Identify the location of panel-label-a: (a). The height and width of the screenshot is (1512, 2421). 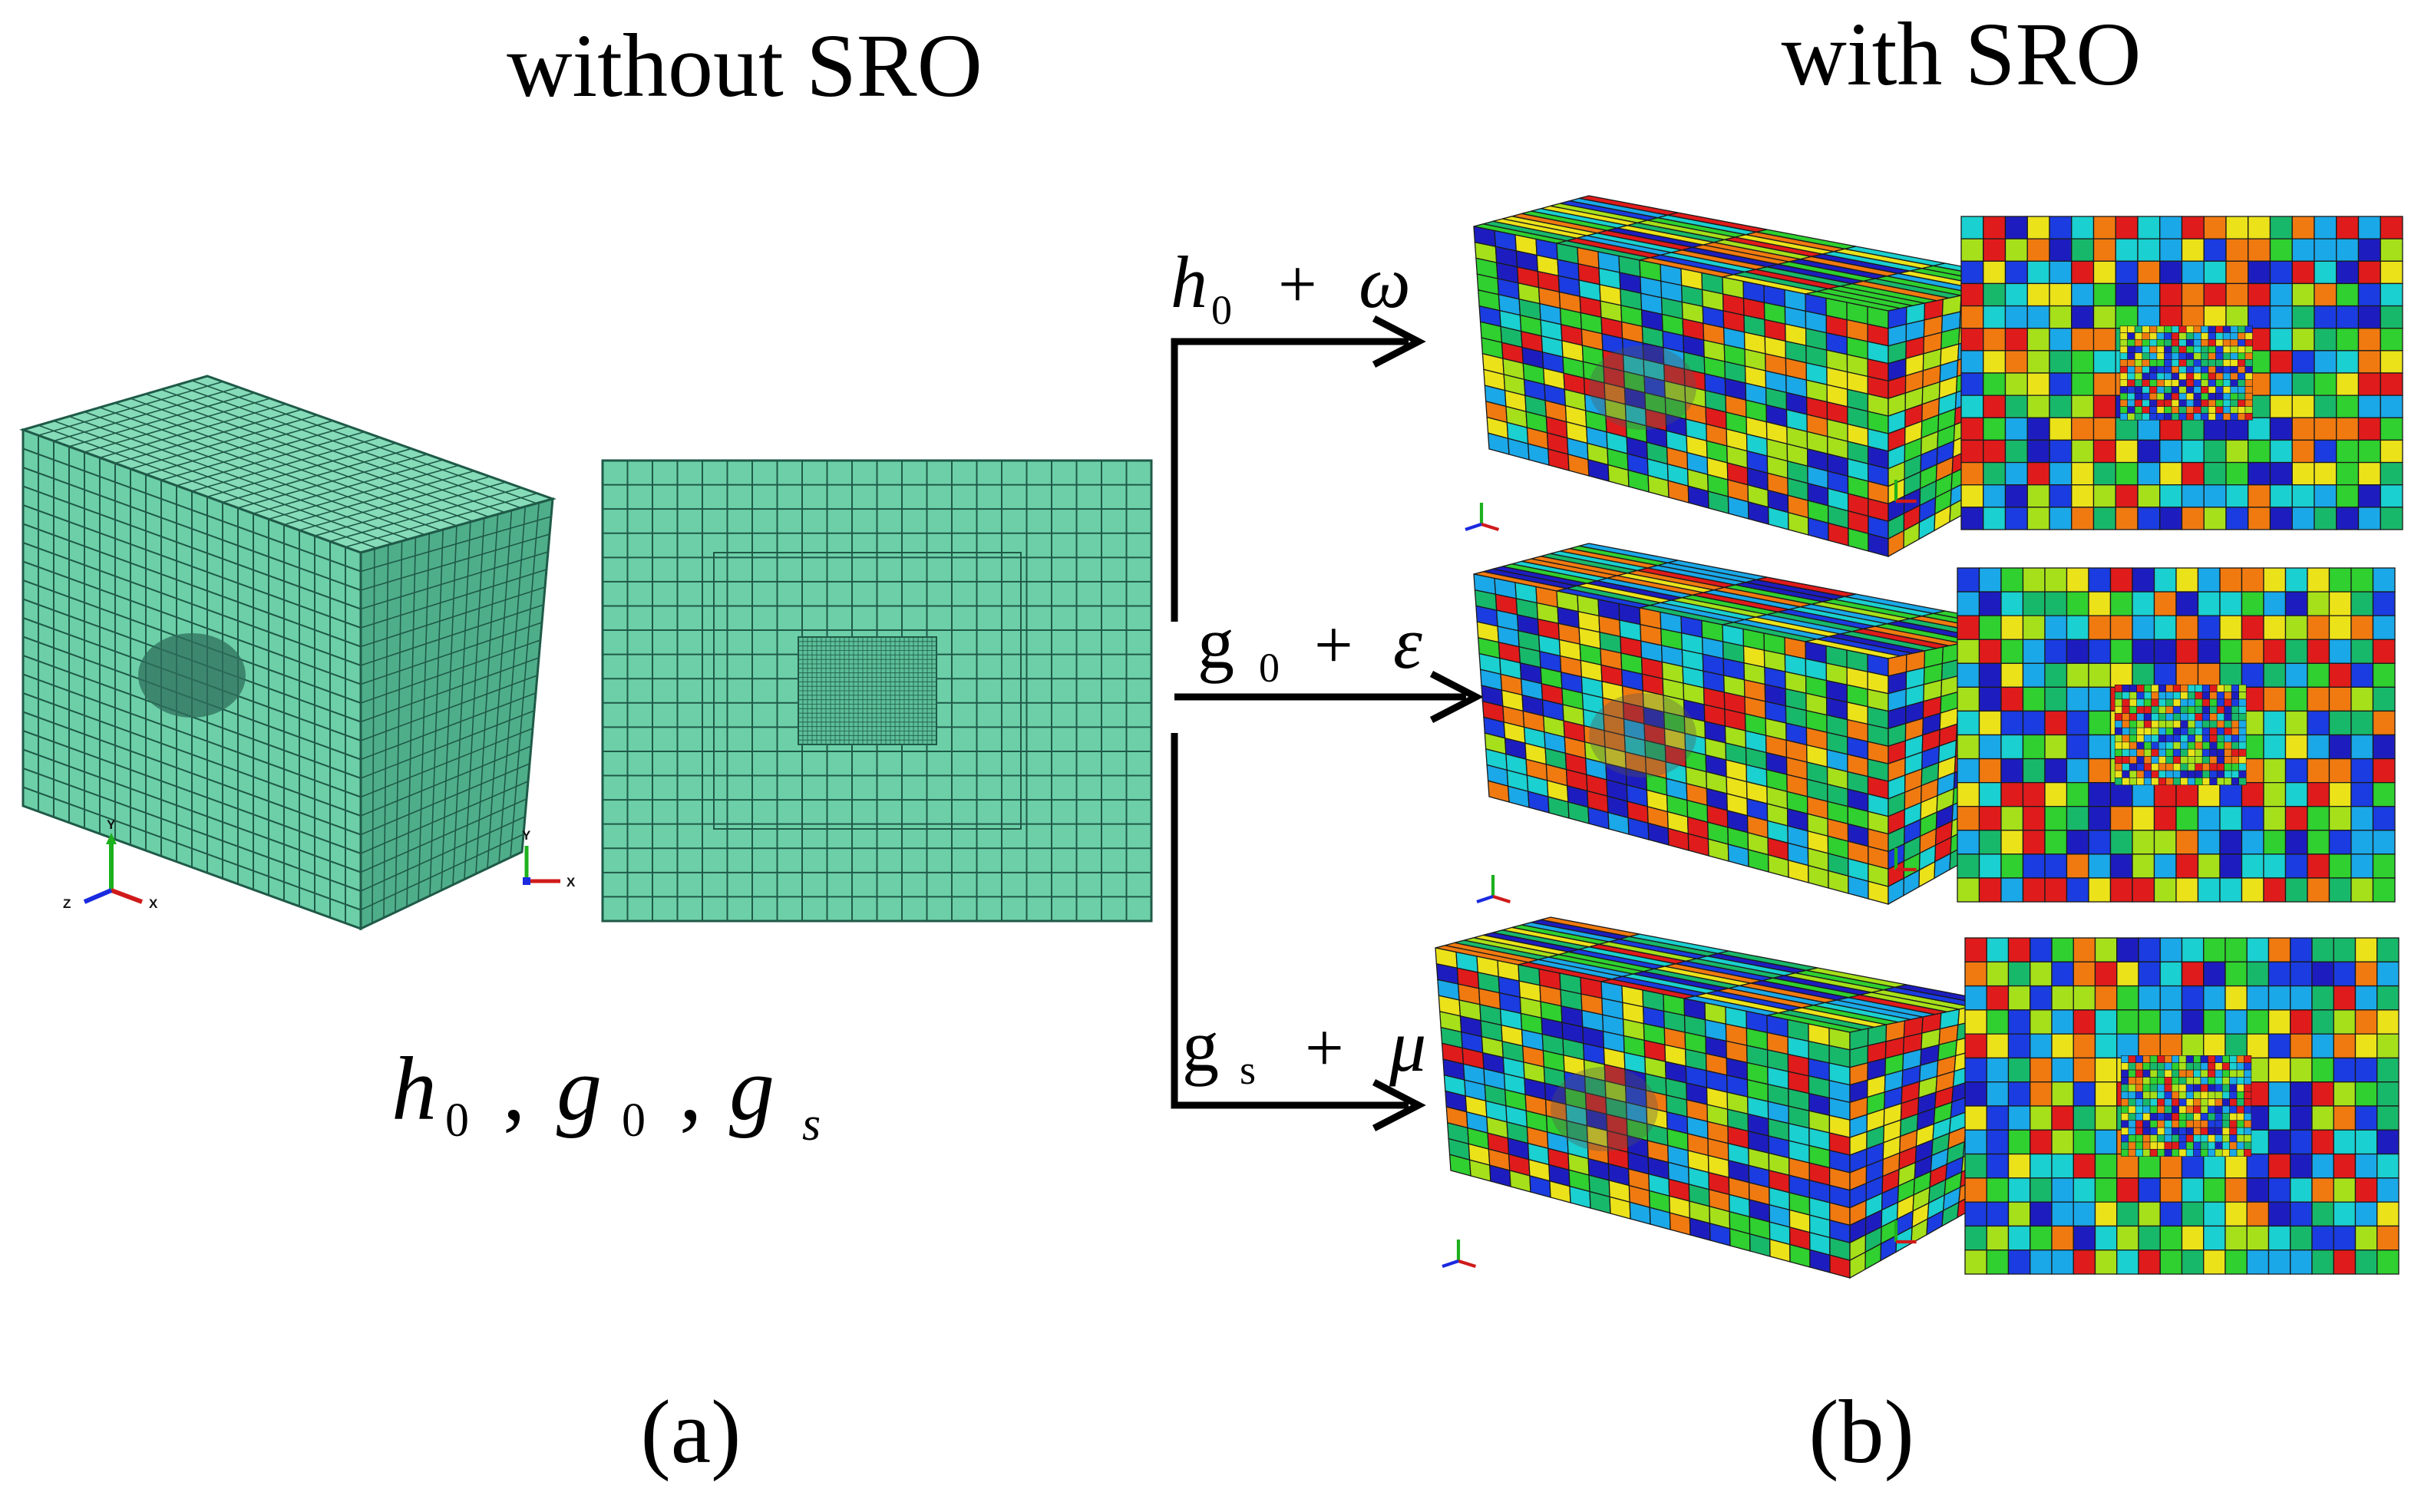
(691, 1432).